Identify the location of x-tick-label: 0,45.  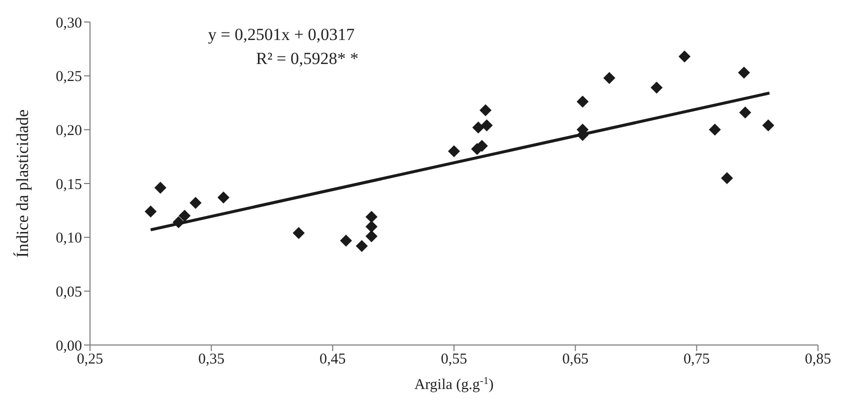
(333, 360).